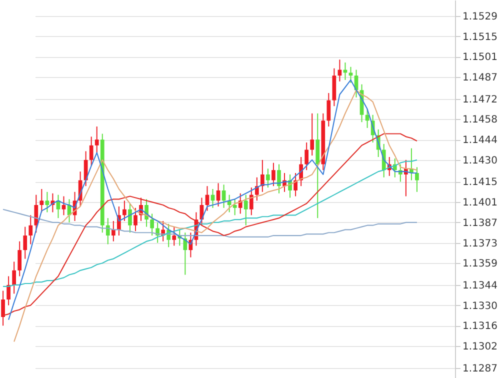 The height and width of the screenshot is (378, 500). What do you see at coordinates (480, 286) in the screenshot?
I see `y-tick-label: 1.1344` at bounding box center [480, 286].